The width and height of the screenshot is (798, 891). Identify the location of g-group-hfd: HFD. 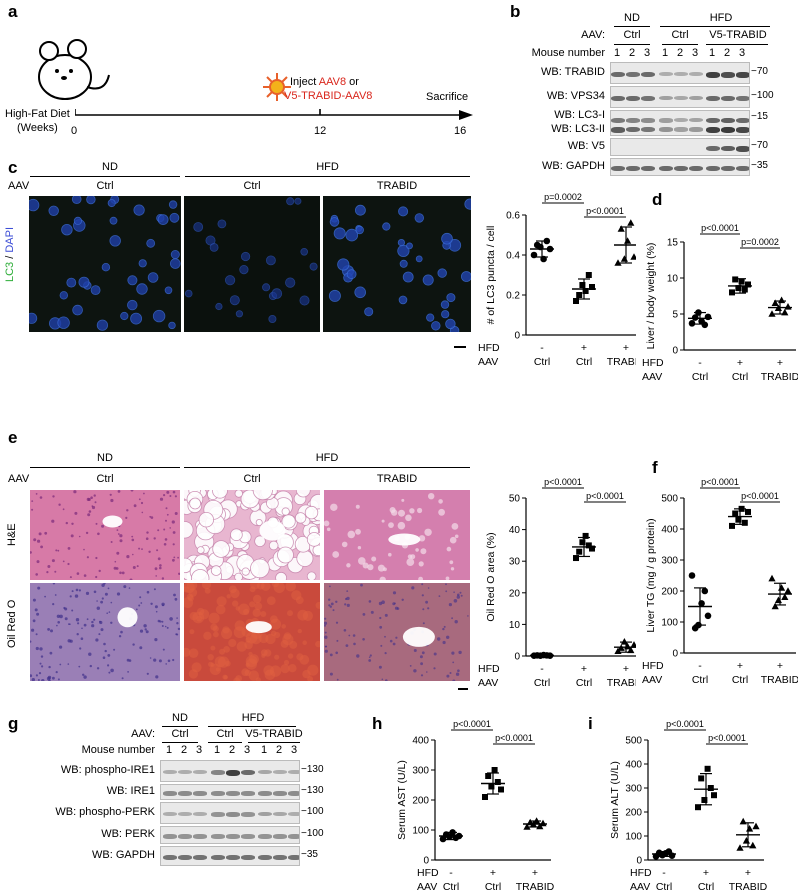
(253, 718).